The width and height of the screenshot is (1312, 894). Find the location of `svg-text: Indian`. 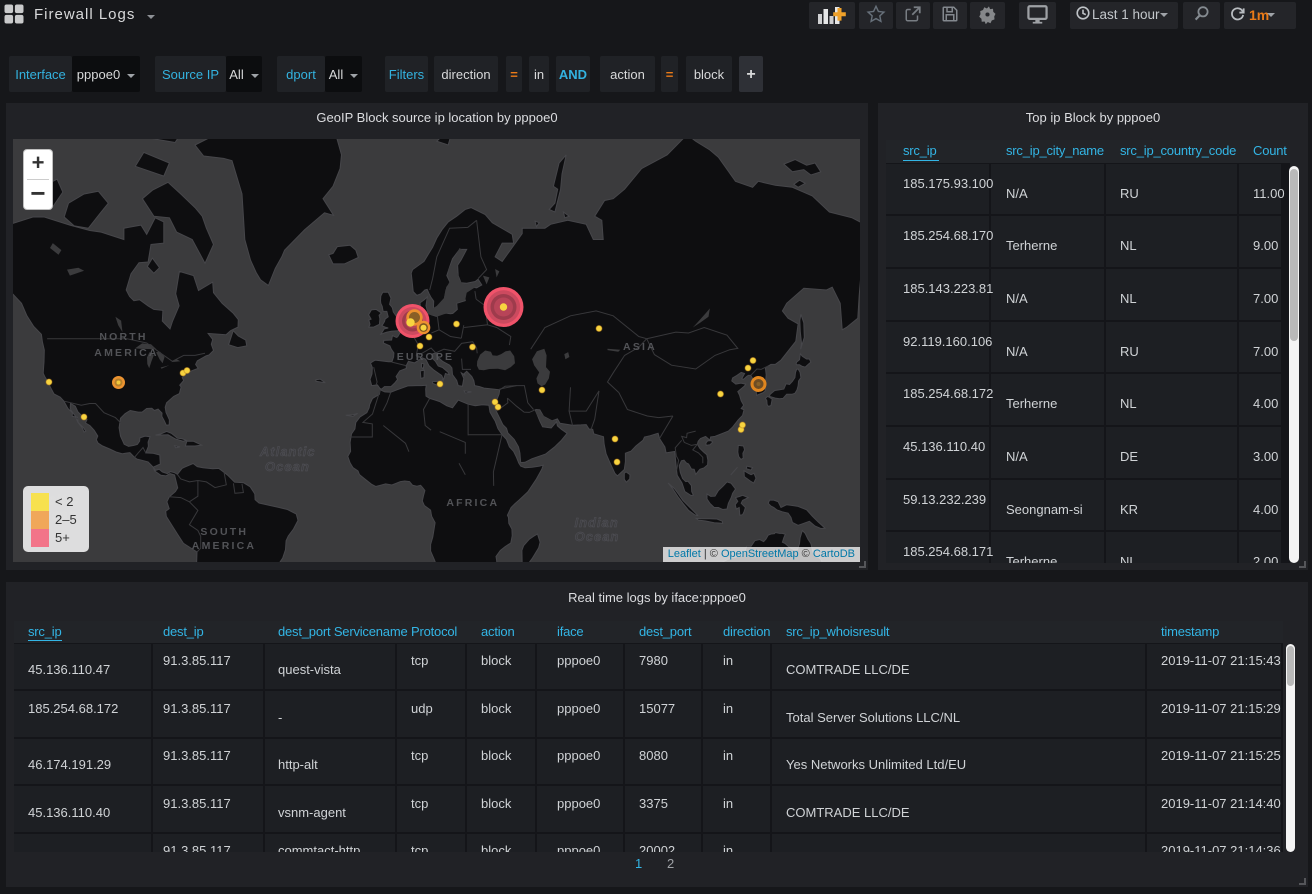

svg-text: Indian is located at coordinates (596, 522).